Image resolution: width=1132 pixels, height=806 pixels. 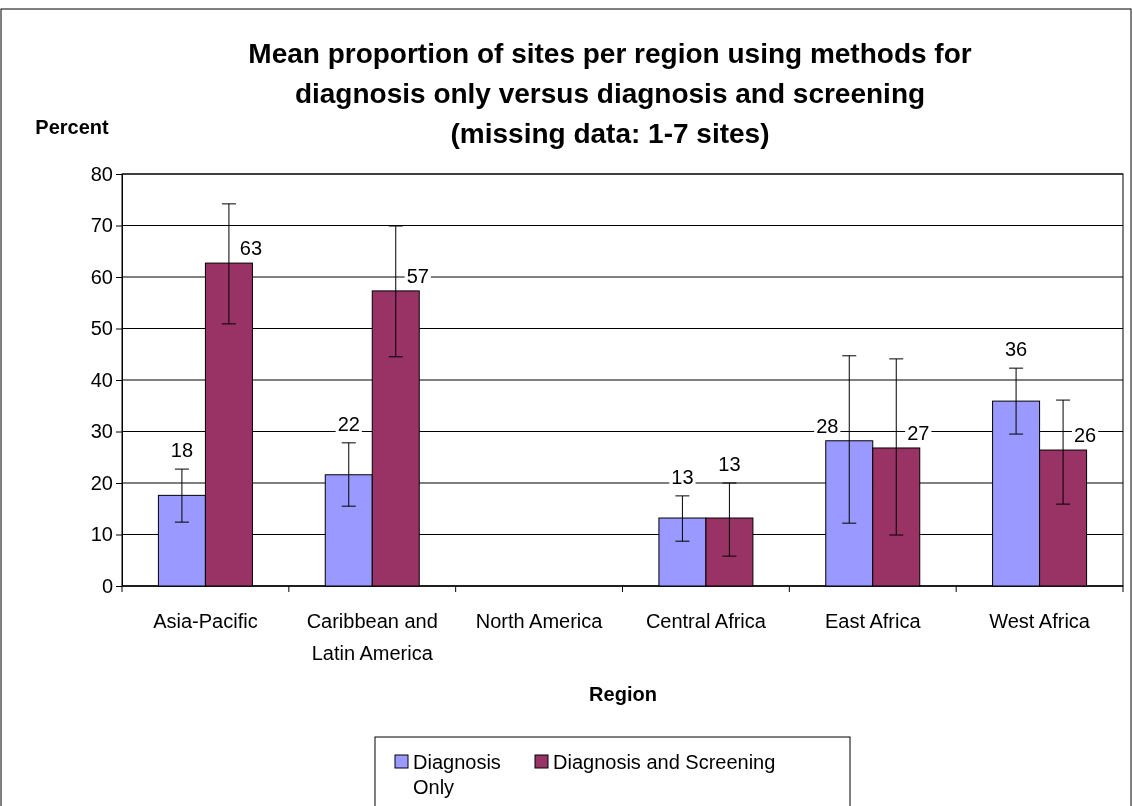 What do you see at coordinates (348, 423) in the screenshot?
I see `data-label: 22` at bounding box center [348, 423].